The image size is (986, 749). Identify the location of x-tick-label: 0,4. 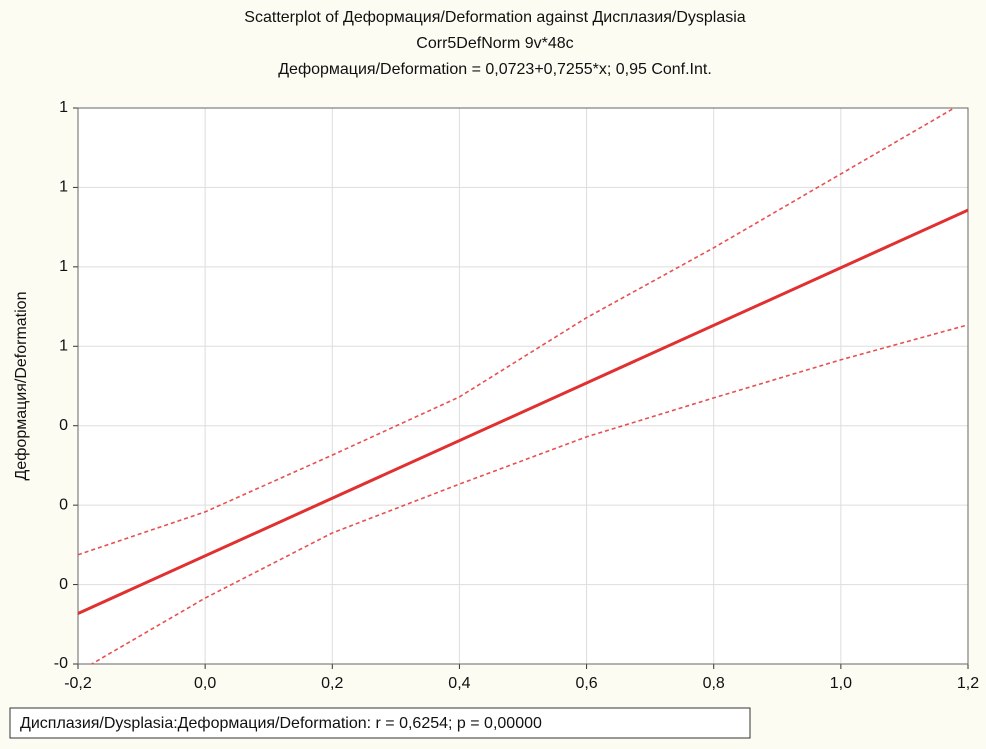
(459, 683).